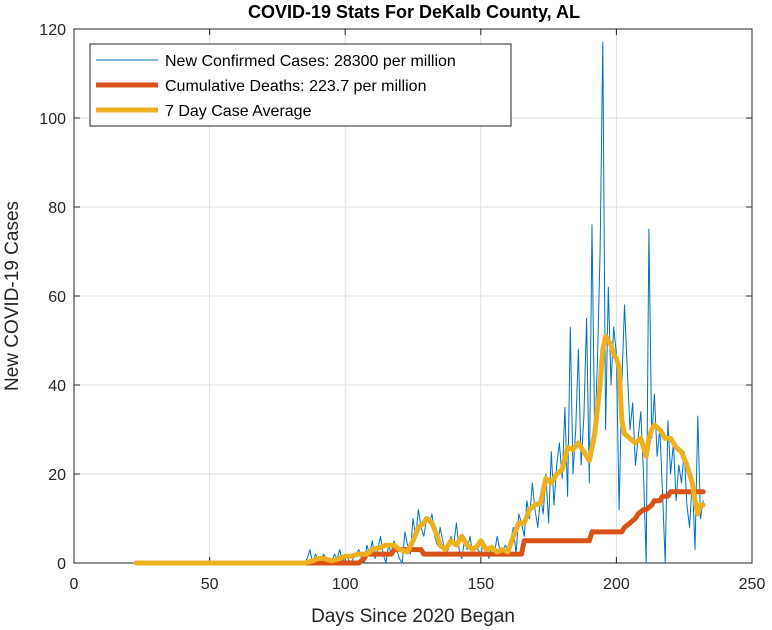 The width and height of the screenshot is (772, 630). What do you see at coordinates (345, 584) in the screenshot?
I see `x-tick-label: 100` at bounding box center [345, 584].